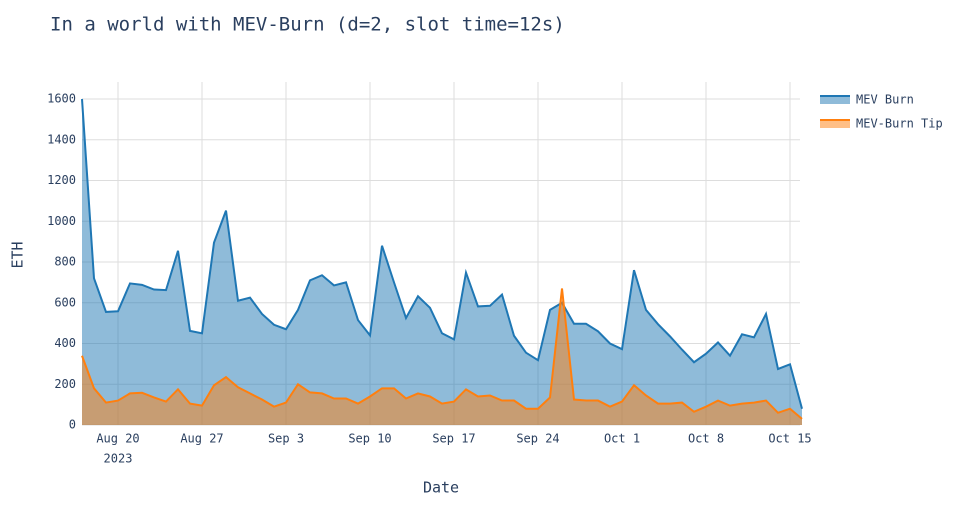  What do you see at coordinates (61, 99) in the screenshot?
I see `y-tick-label: 1600` at bounding box center [61, 99].